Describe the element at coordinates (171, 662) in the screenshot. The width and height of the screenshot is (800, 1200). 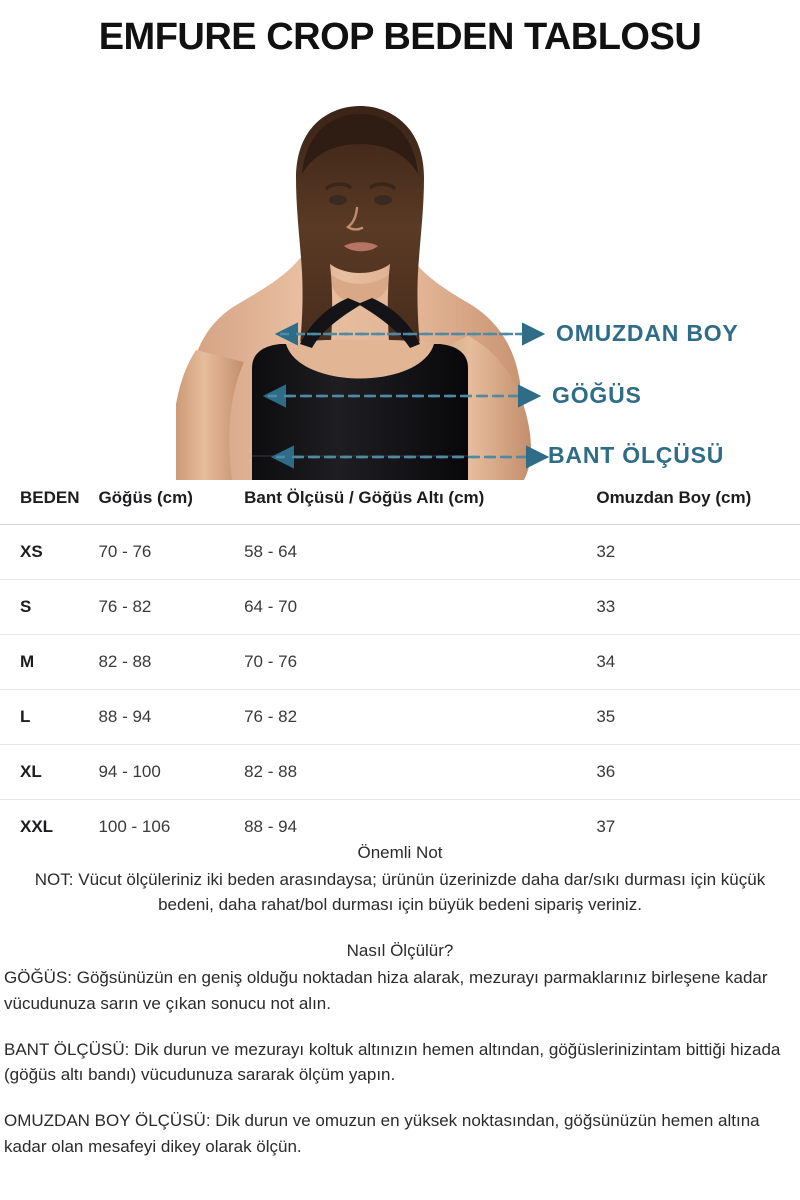
I see `cell-gogus: 82 - 88` at that location.